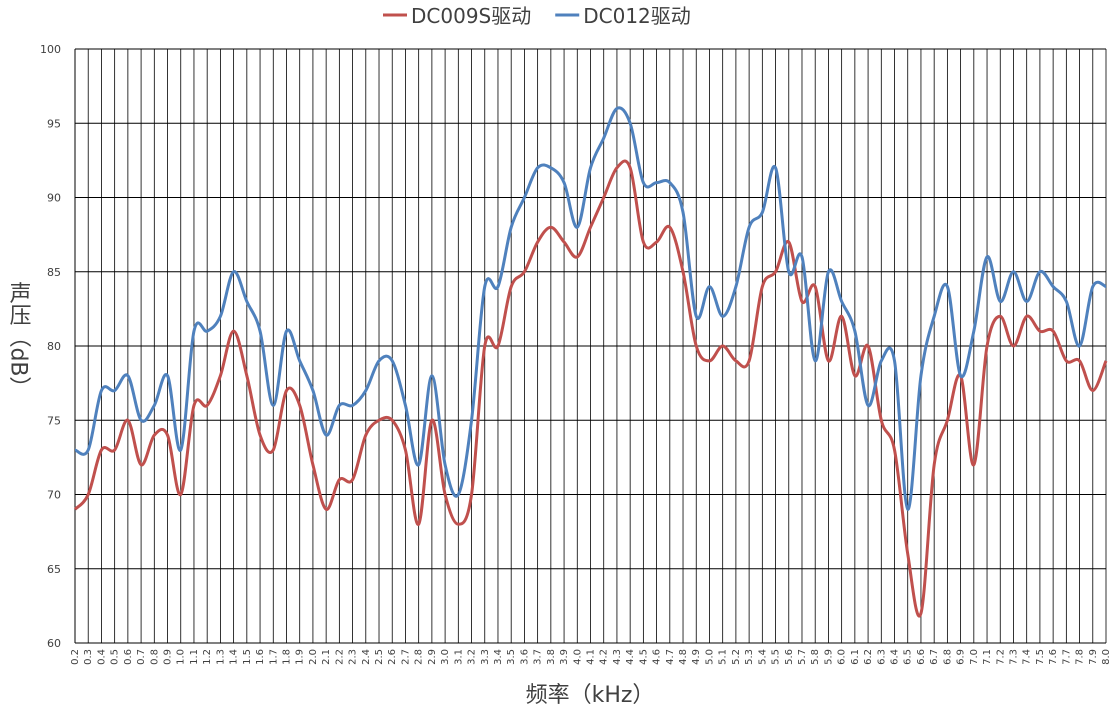 This screenshot has width=1111, height=720. What do you see at coordinates (815, 657) in the screenshot?
I see `x-tick-label: 5.8` at bounding box center [815, 657].